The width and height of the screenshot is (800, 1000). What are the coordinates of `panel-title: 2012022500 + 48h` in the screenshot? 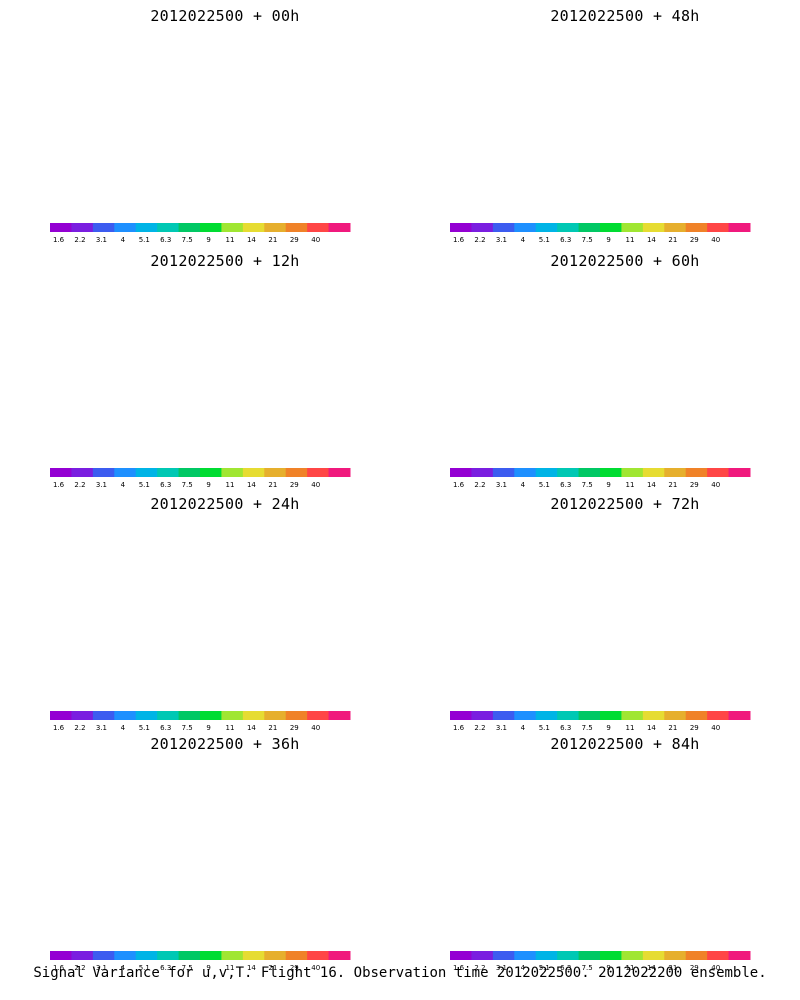 It's located at (625, 16).